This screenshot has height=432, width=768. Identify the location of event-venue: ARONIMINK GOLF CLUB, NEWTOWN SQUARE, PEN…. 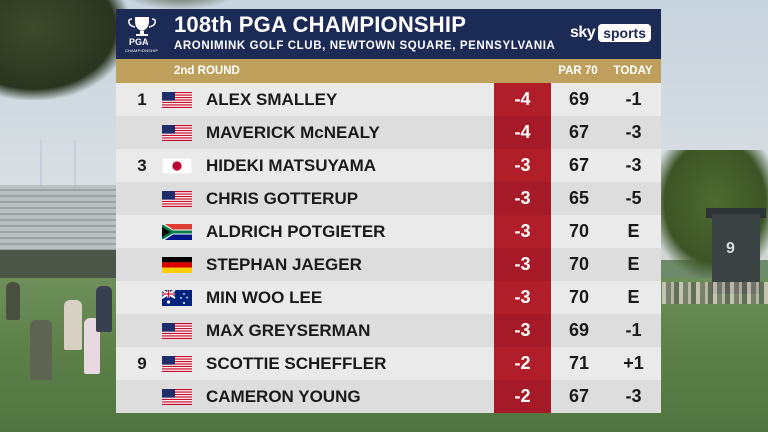
(365, 46).